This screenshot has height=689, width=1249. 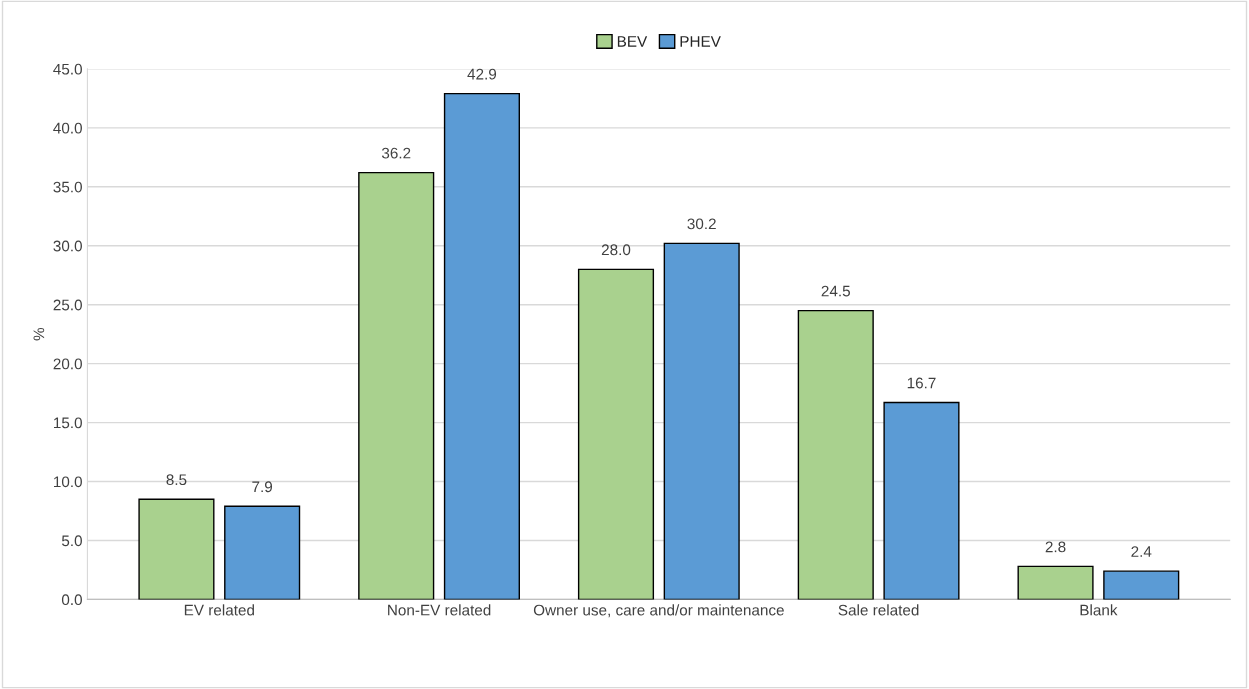 I want to click on y-tick-label: 25.0, so click(x=67, y=305).